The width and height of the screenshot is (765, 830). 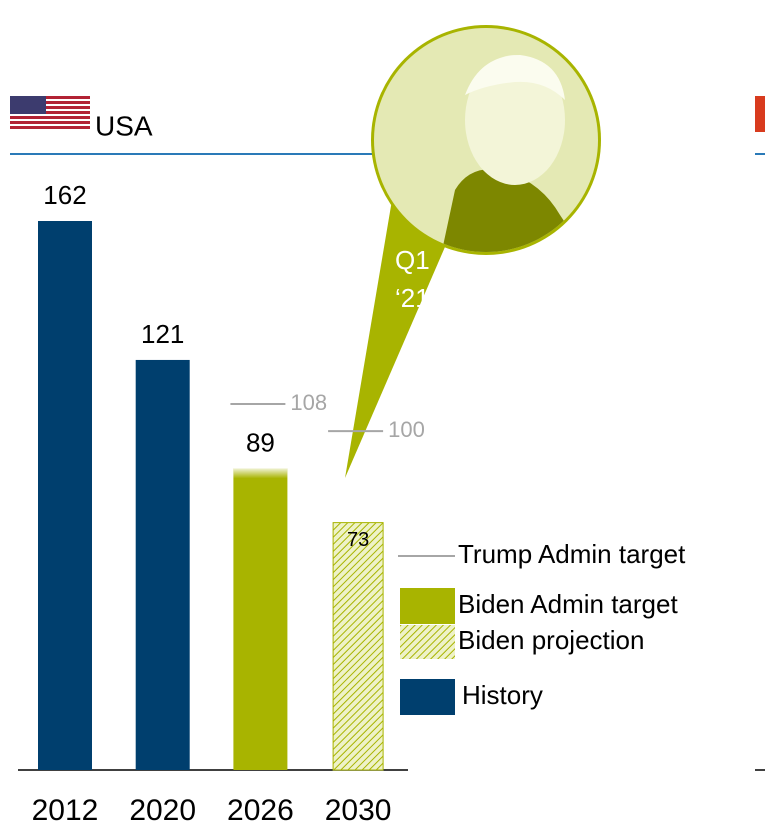 What do you see at coordinates (260, 472) in the screenshot?
I see `label-fade` at bounding box center [260, 472].